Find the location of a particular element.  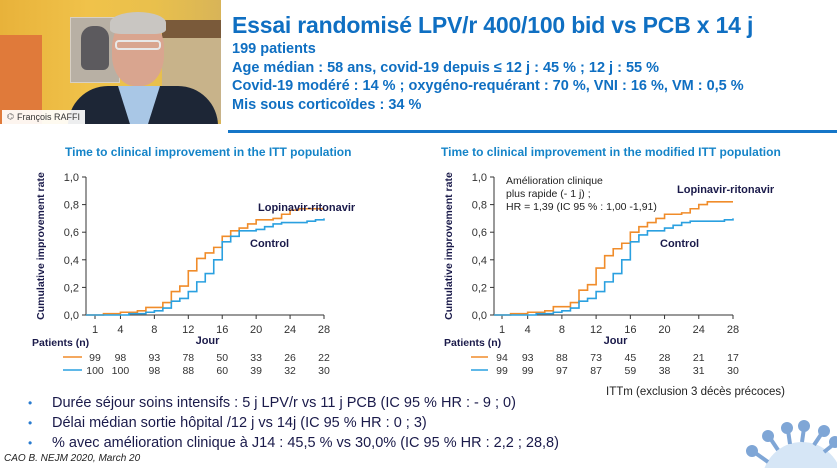

at-risk-value: 59 is located at coordinates (630, 371).